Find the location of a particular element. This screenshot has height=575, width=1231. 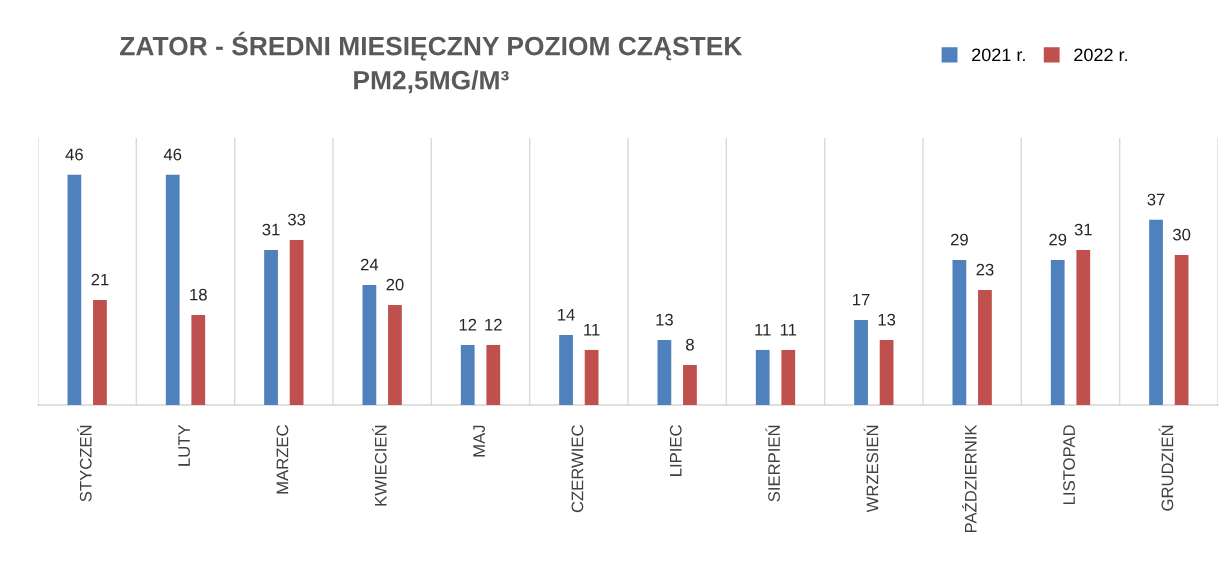

x-tick-label: PAŹDZIERNIK is located at coordinates (969, 478).